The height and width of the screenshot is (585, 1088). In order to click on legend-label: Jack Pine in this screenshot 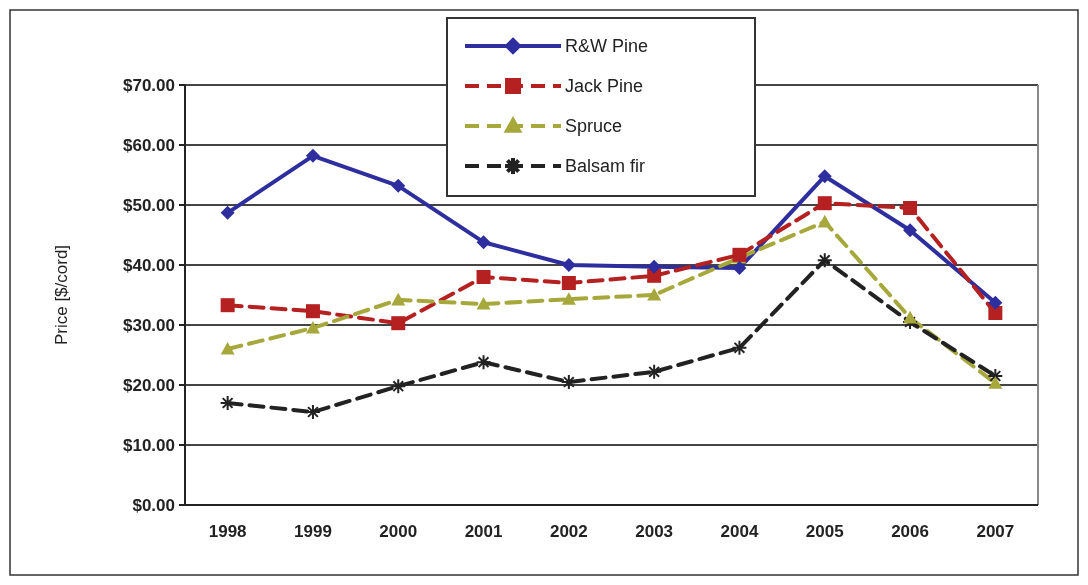, I will do `click(604, 86)`.